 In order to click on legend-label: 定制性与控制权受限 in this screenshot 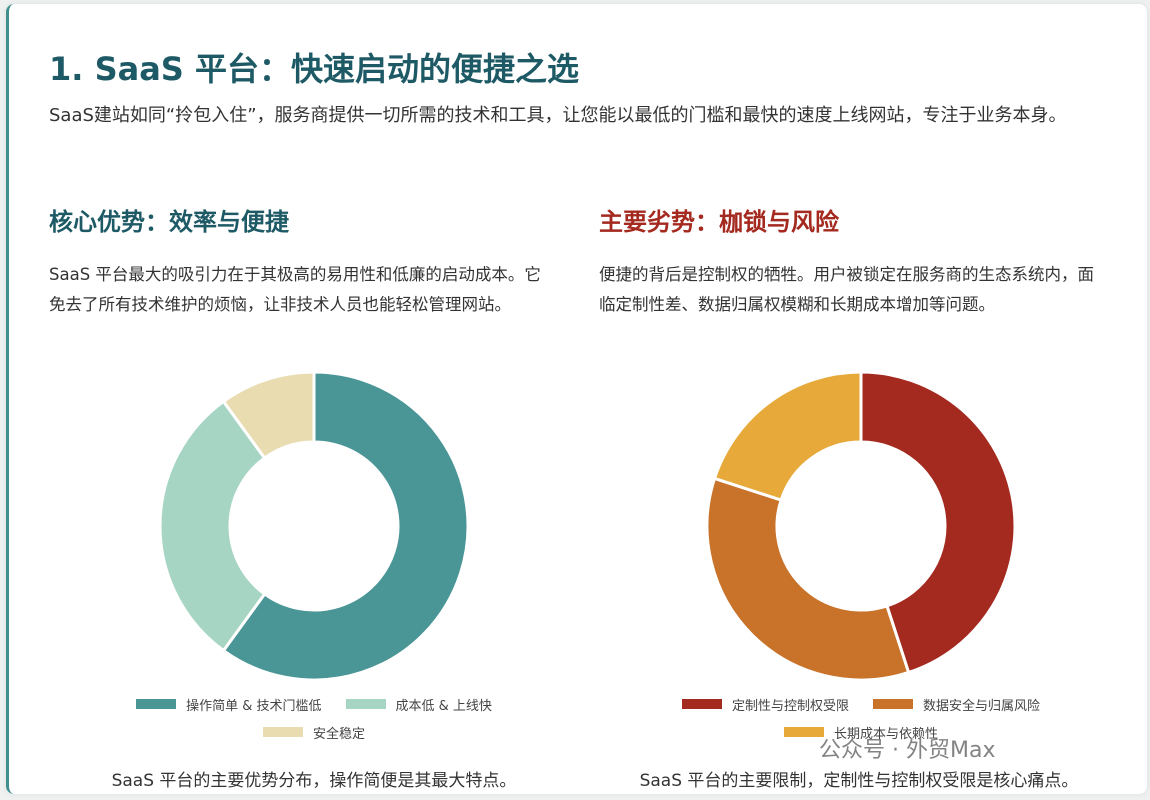, I will do `click(790, 706)`.